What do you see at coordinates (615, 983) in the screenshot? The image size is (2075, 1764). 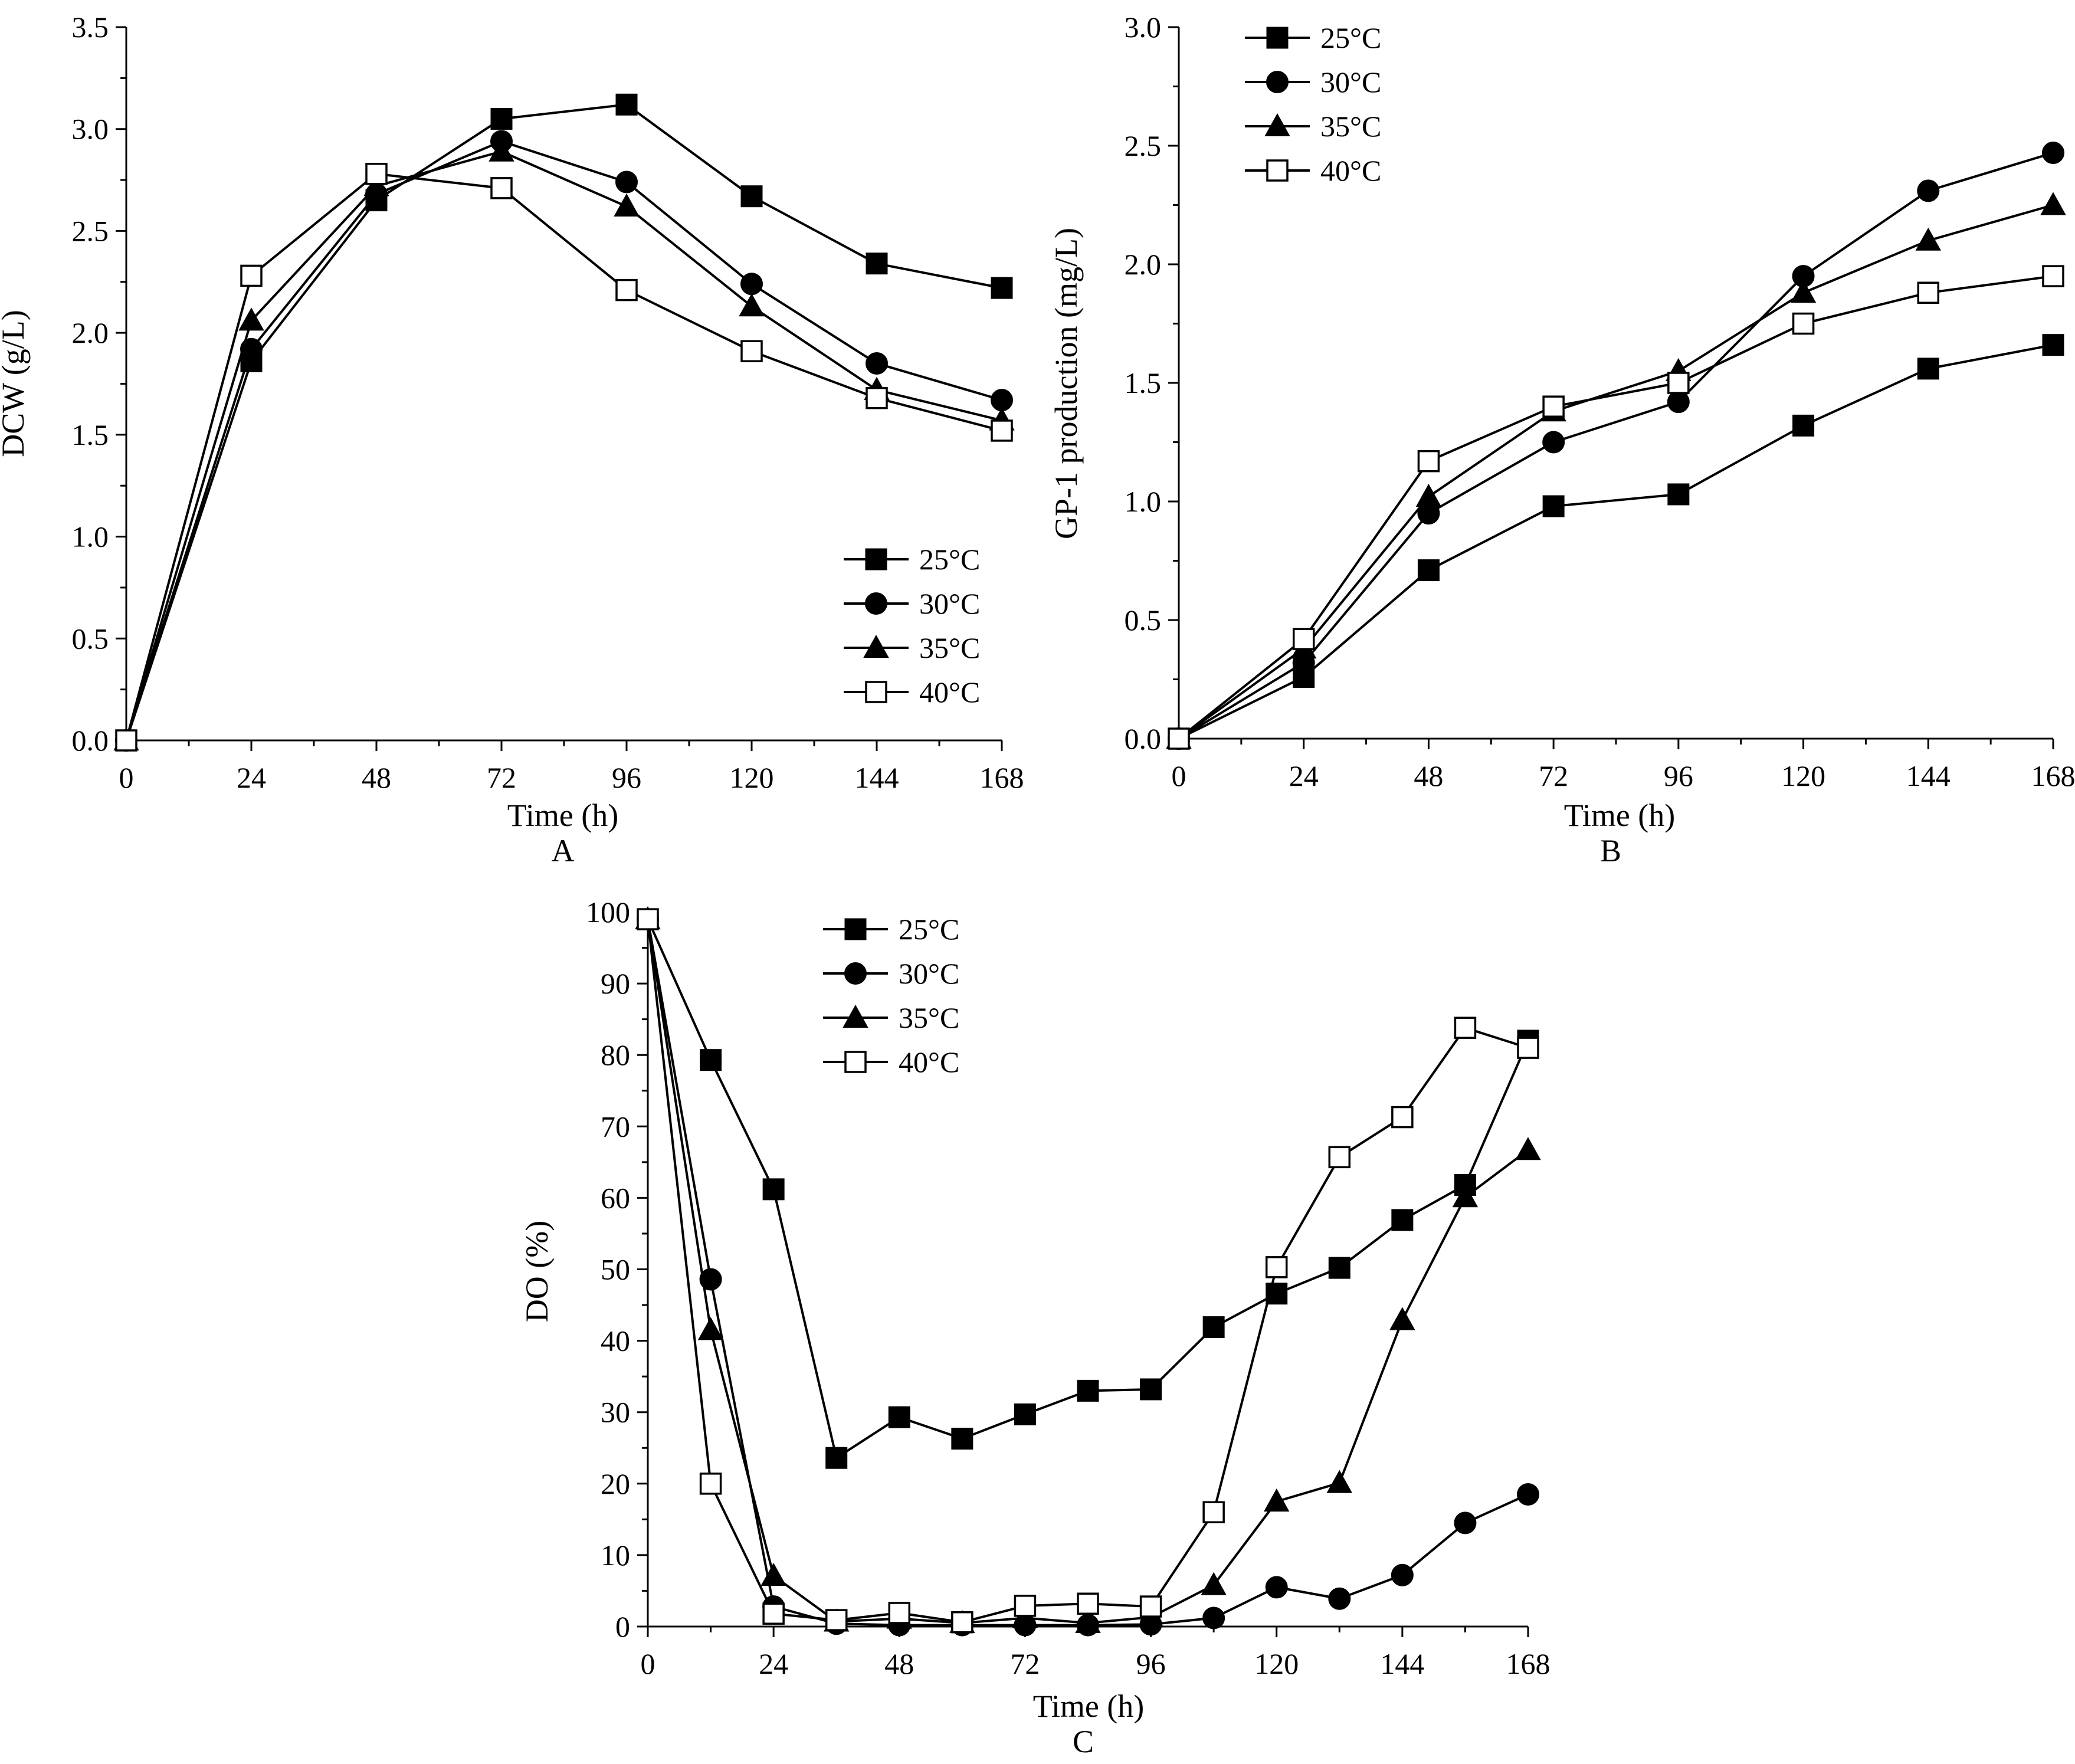 I see `y-tick-label: 90` at bounding box center [615, 983].